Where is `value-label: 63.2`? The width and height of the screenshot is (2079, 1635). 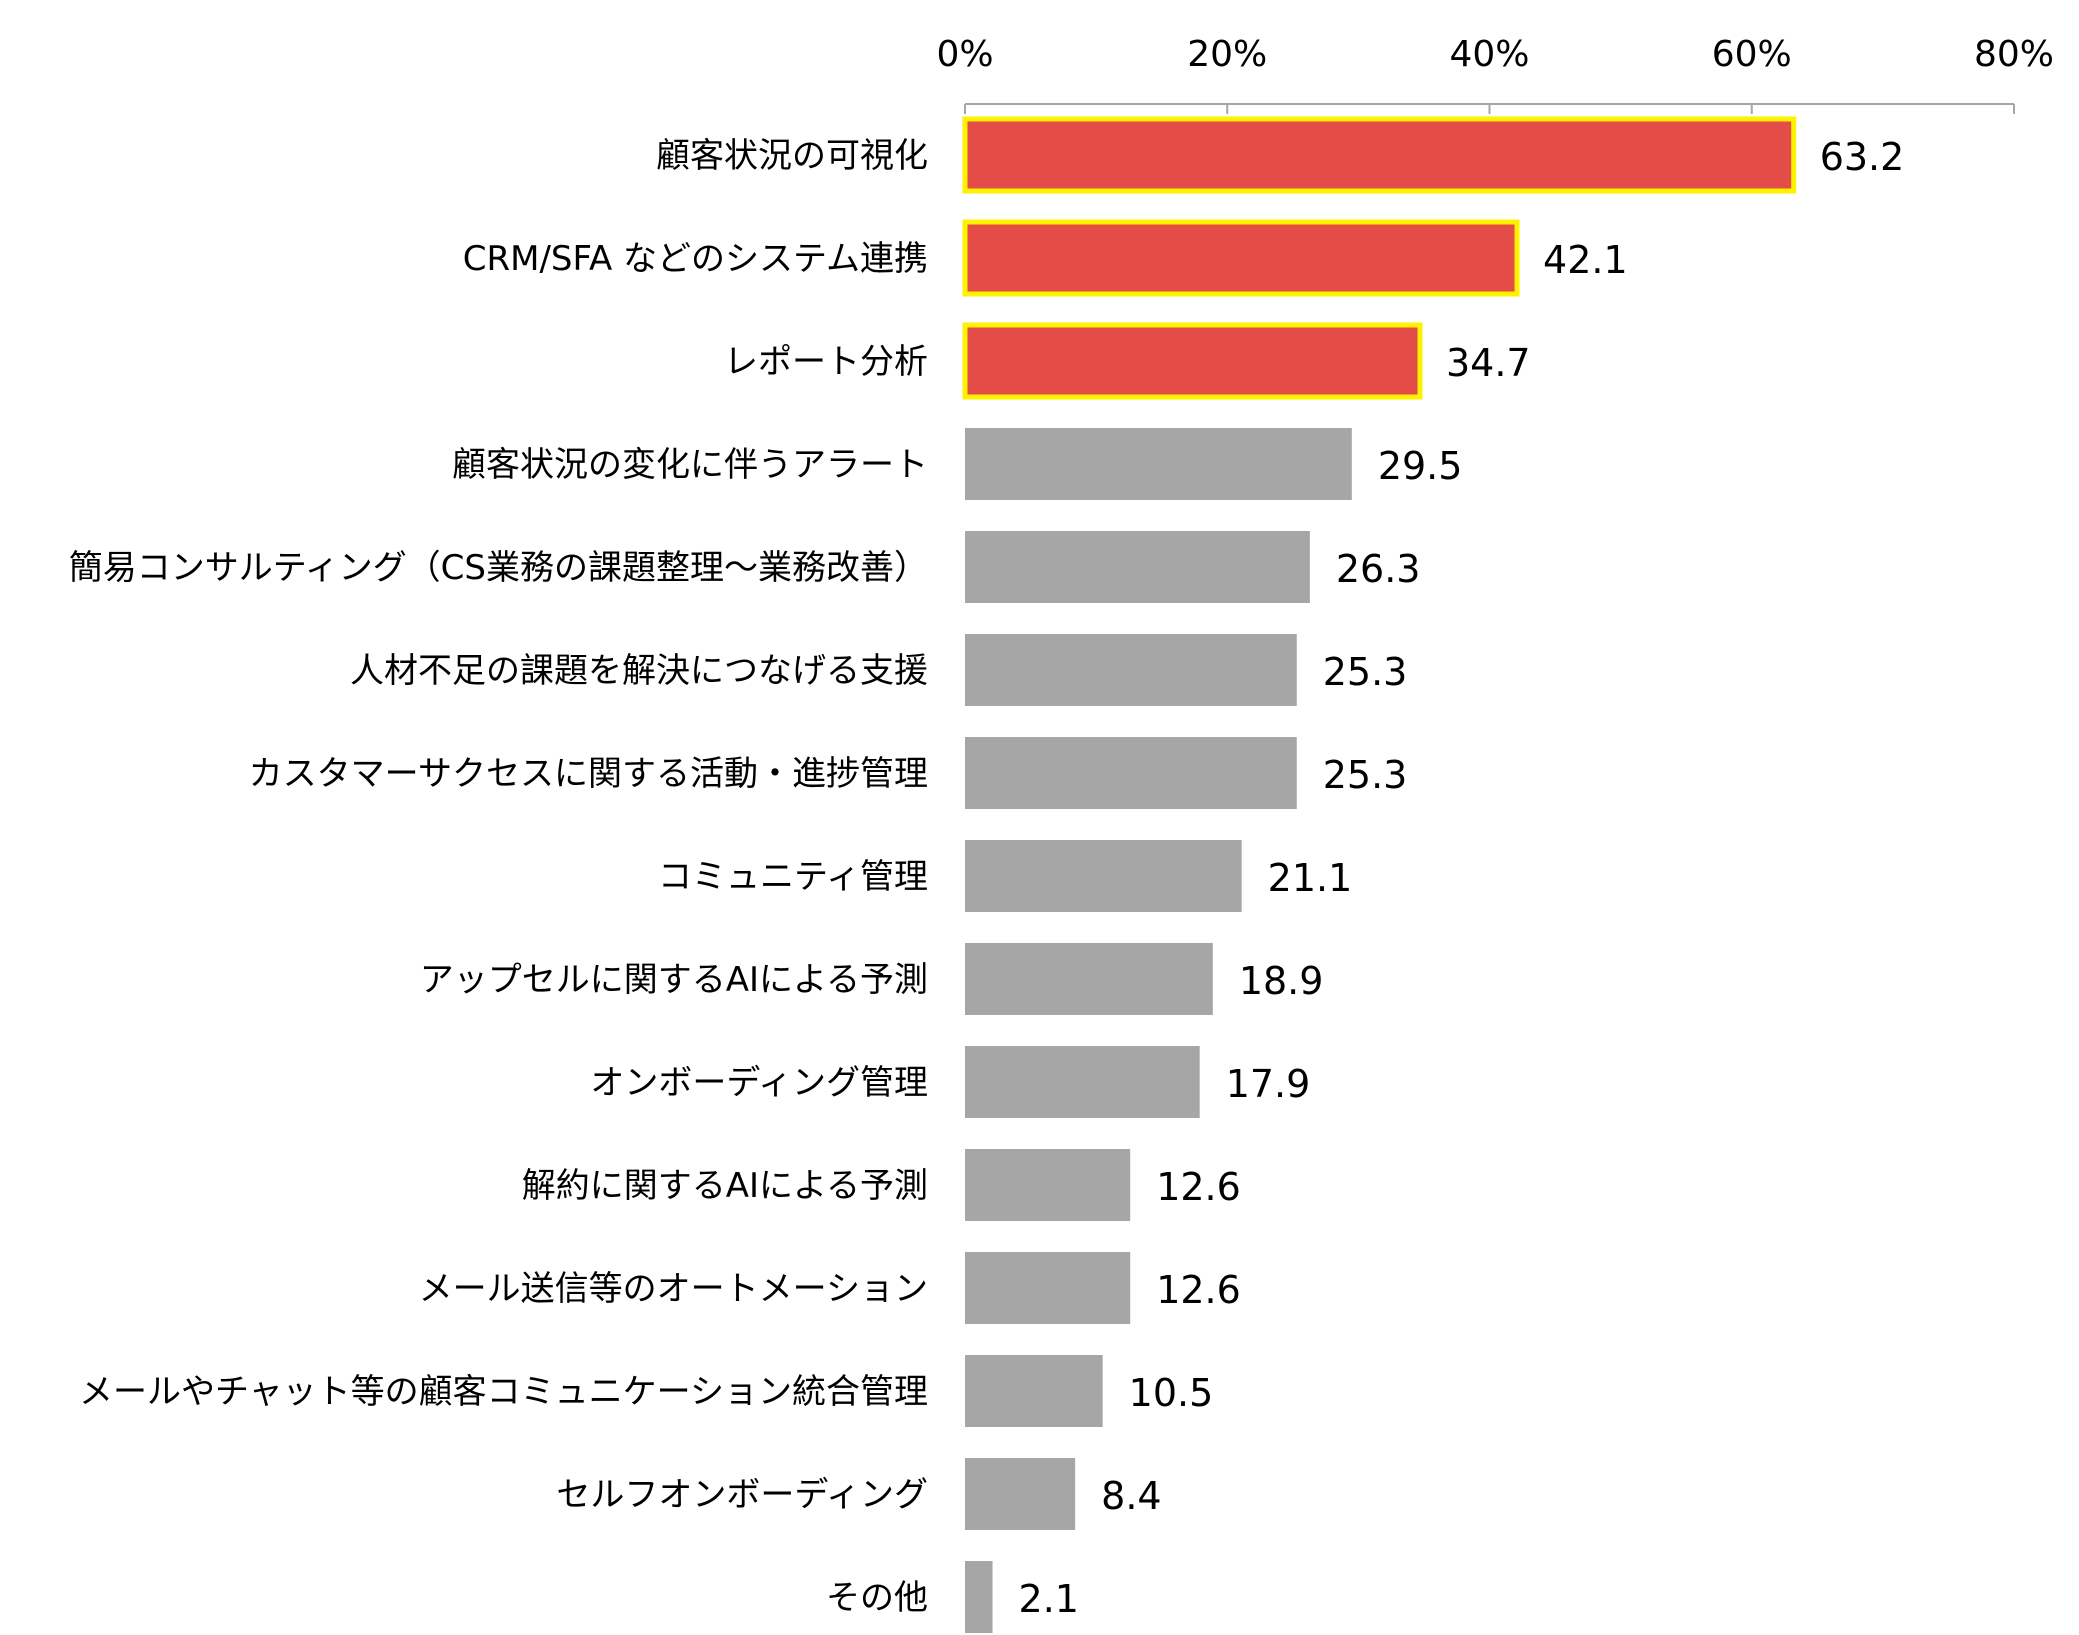
value-label: 63.2 is located at coordinates (1862, 157).